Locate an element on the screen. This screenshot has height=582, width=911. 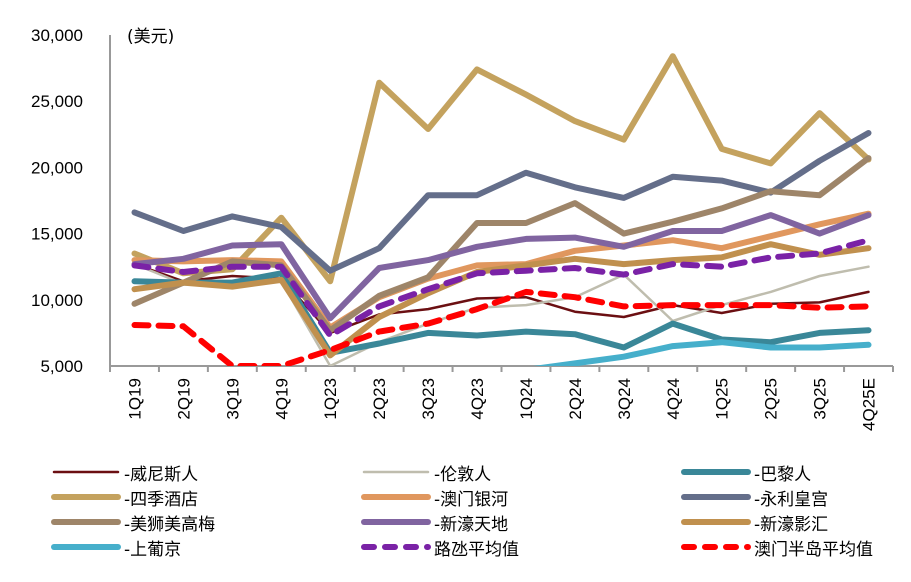
x-tick-label: 4Q19 is located at coordinates (281, 399).